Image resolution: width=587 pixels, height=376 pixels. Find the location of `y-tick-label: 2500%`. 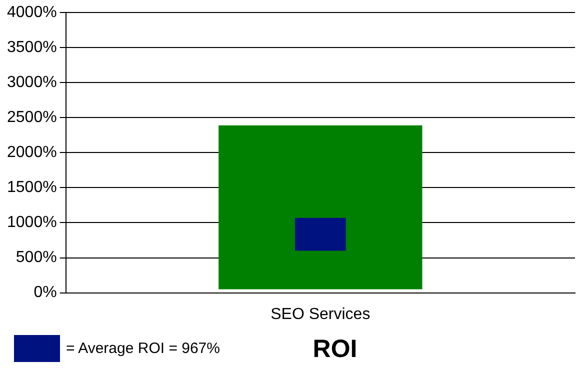

y-tick-label: 2500% is located at coordinates (31, 117).